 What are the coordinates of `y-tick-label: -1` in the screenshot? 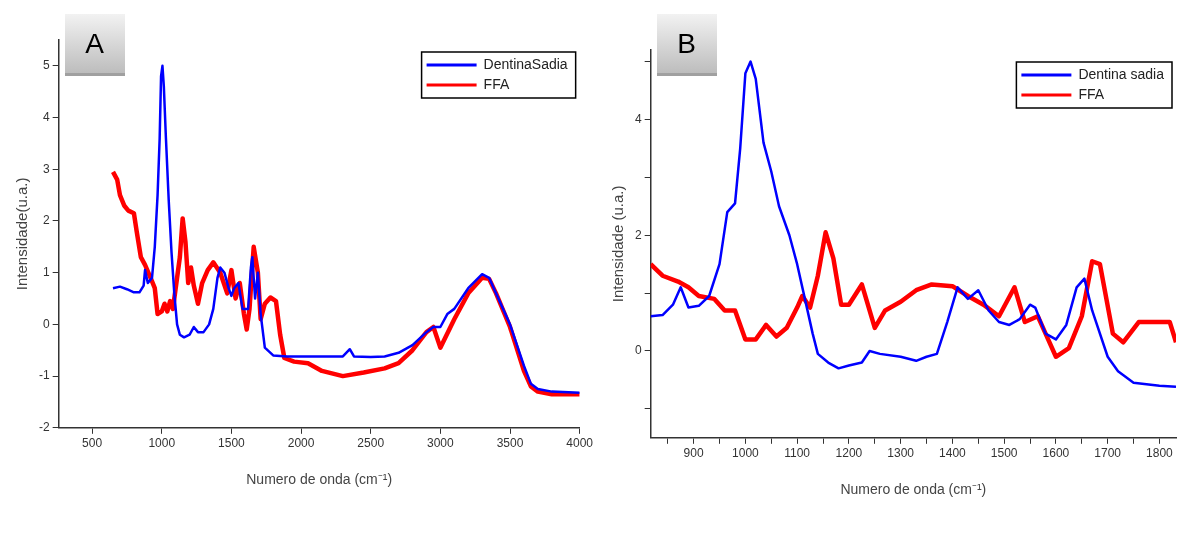 It's located at (44, 375).